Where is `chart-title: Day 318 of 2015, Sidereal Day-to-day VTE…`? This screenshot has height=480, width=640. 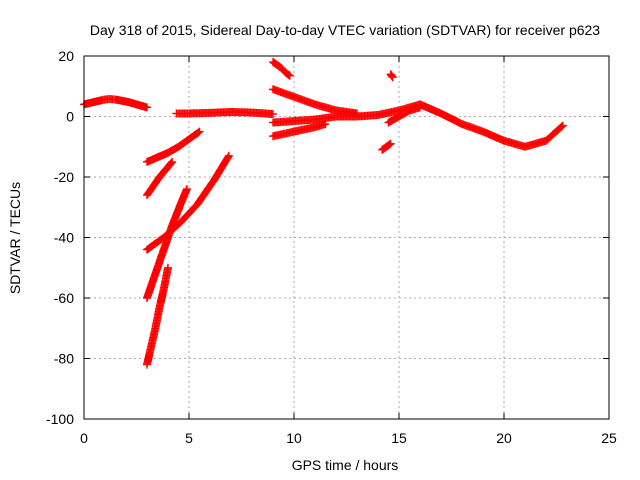 chart-title: Day 318 of 2015, Sidereal Day-to-day VTE… is located at coordinates (345, 30).